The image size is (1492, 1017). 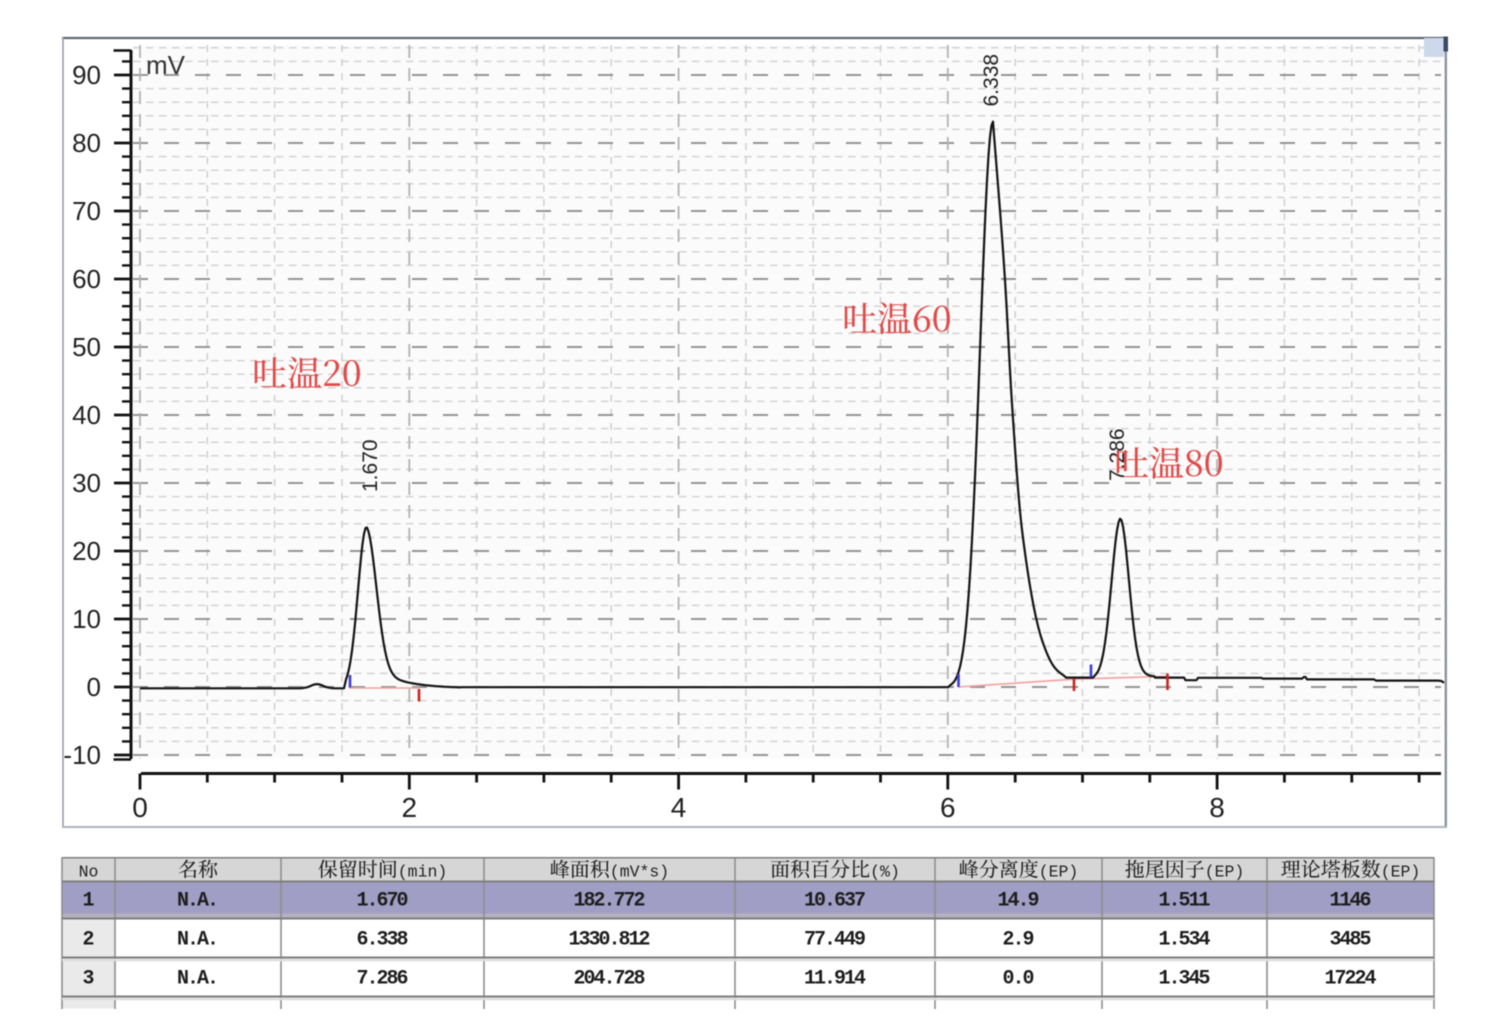 I want to click on svg-text: 17224, so click(x=1351, y=979).